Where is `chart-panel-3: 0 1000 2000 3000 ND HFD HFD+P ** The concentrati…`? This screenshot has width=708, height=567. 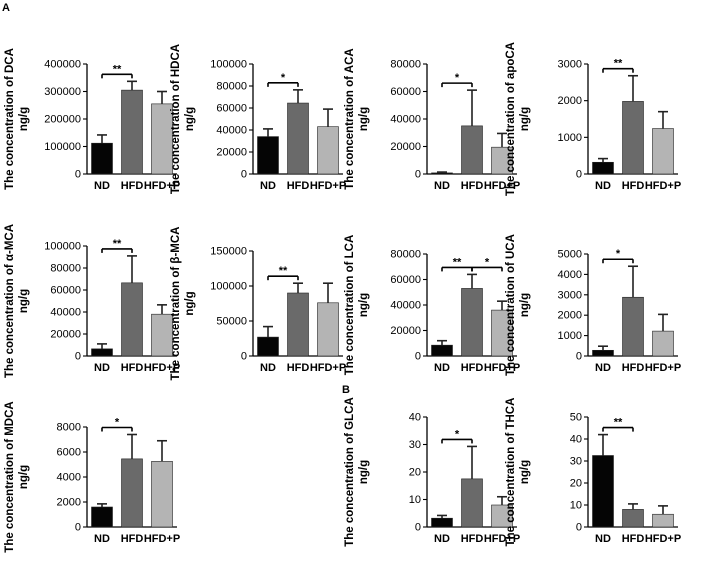
chart-panel-3: 0 1000 2000 3000 ND HFD HFD+P ** The concentrati… is located at coordinates (593, 119).